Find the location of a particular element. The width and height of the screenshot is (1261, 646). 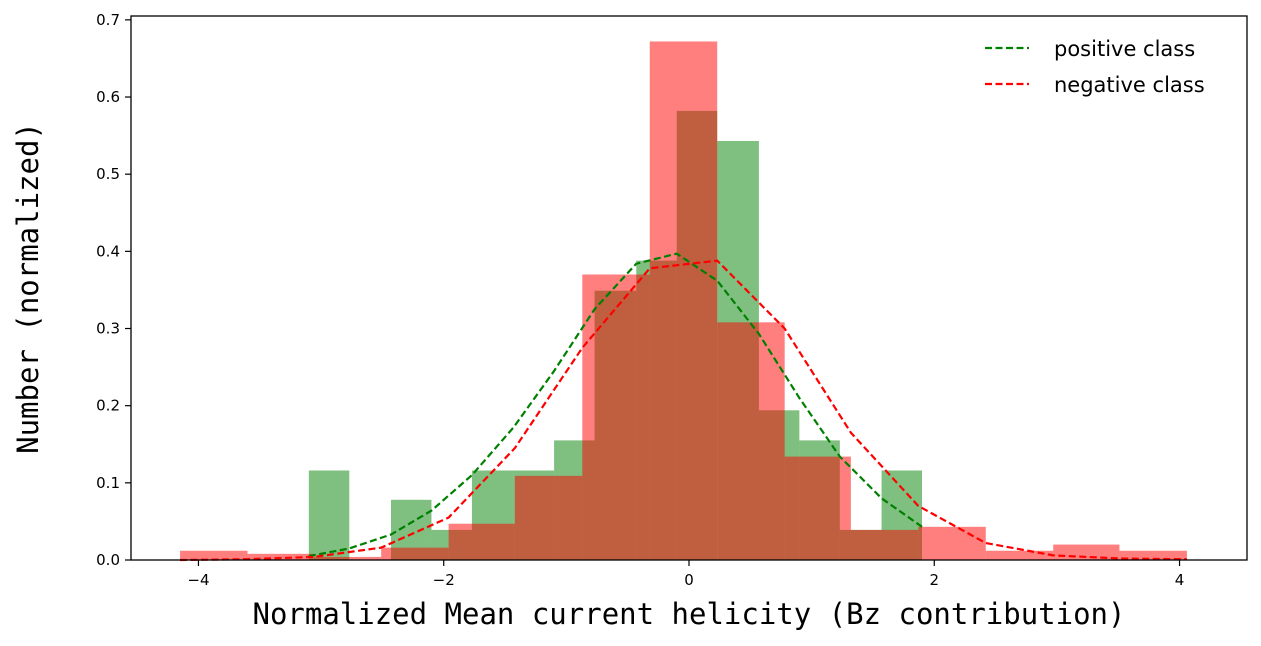

y-axis-label: Number (normalized) is located at coordinates (28, 288).